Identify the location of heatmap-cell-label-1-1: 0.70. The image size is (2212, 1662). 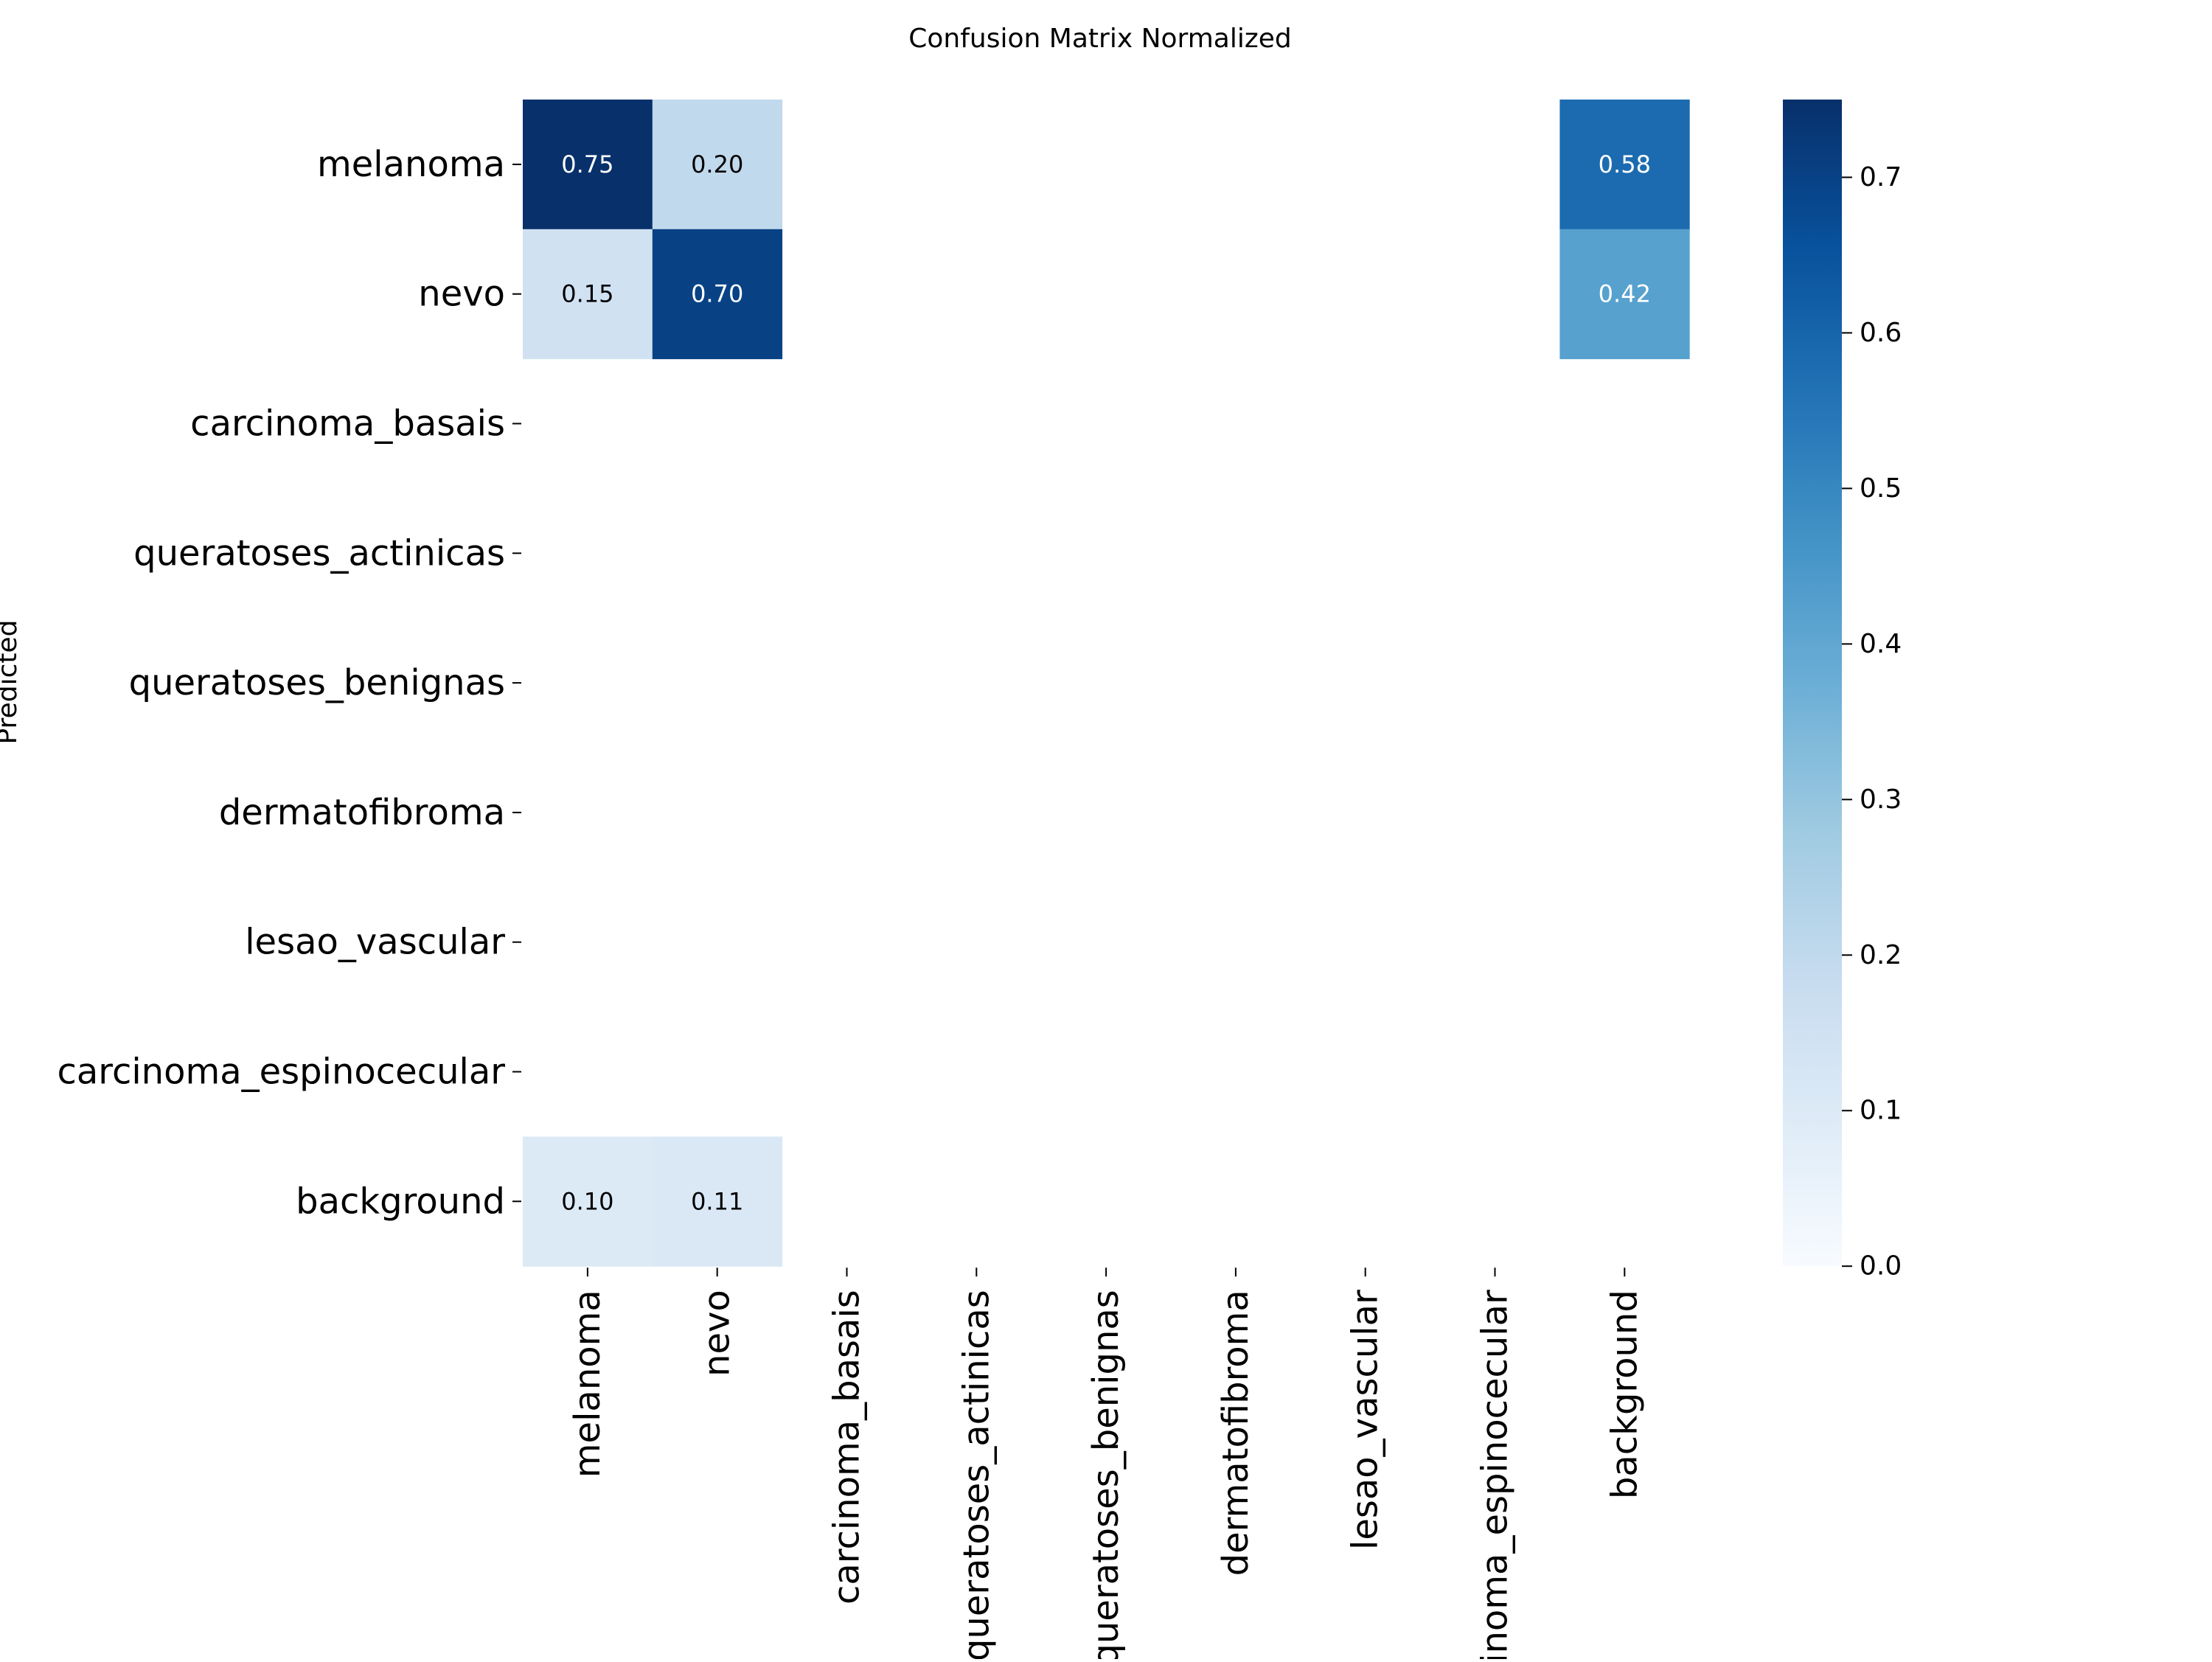
(717, 294).